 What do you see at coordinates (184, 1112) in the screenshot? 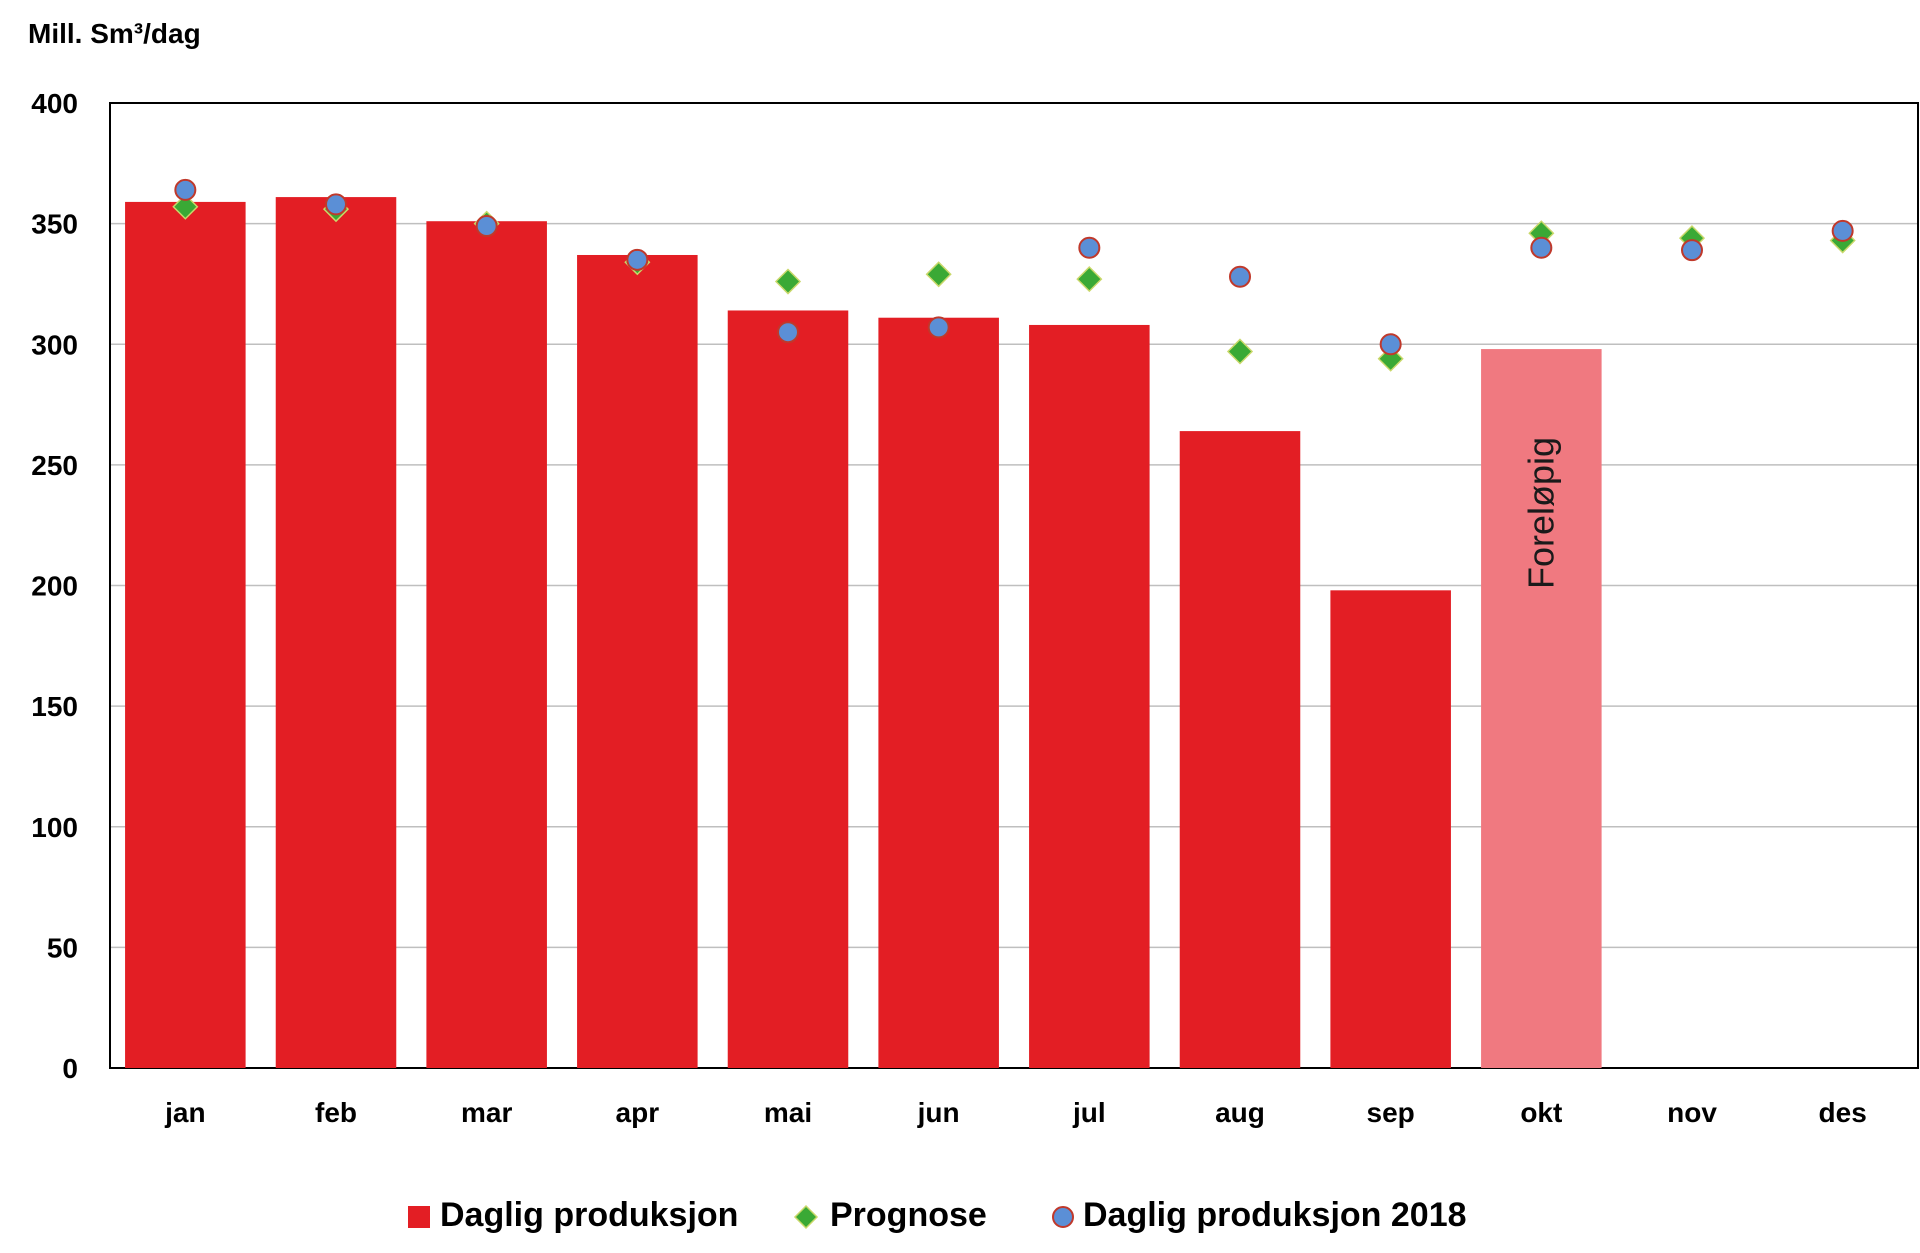
I see `x-tick-label: jan` at bounding box center [184, 1112].